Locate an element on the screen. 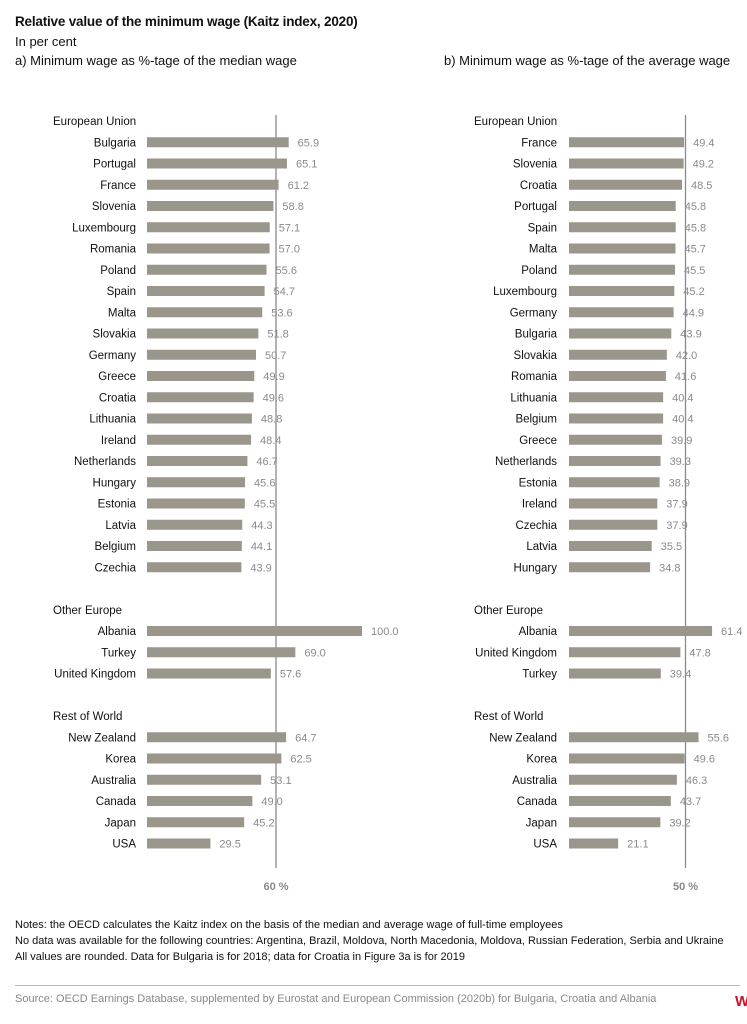 Image resolution: width=747 pixels, height=1024 pixels. panel-a-value-label: 57.0 is located at coordinates (289, 250).